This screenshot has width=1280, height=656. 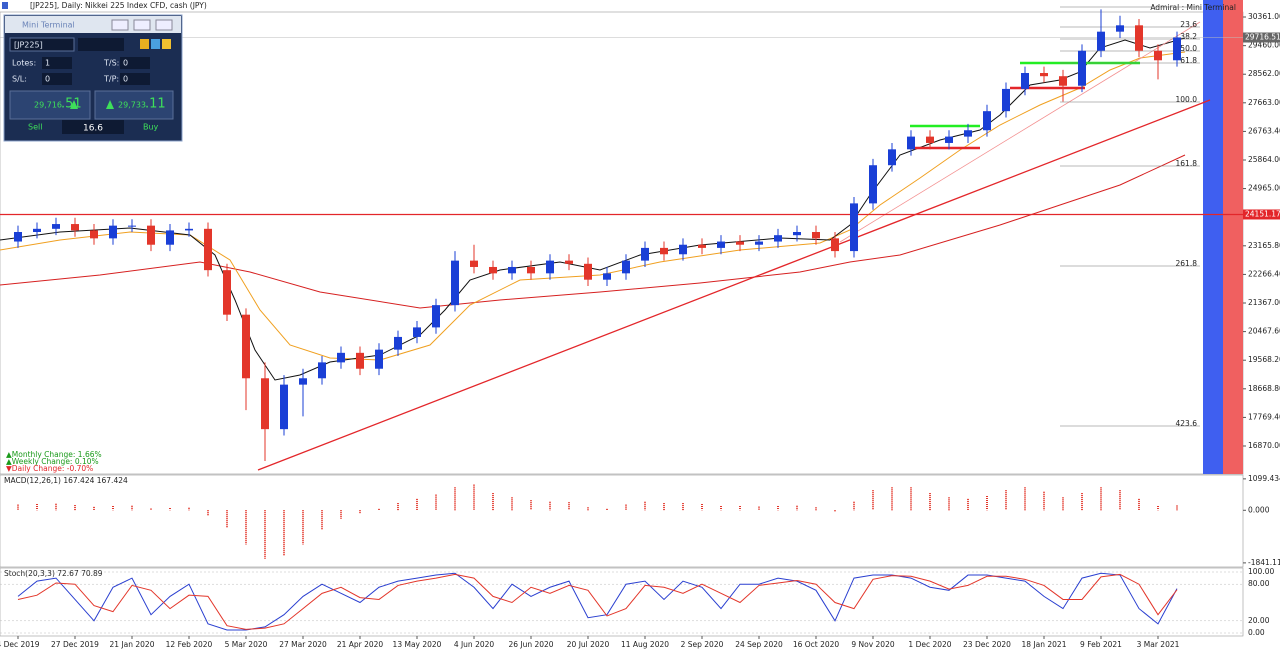 I want to click on sell-box, so click(x=50, y=105).